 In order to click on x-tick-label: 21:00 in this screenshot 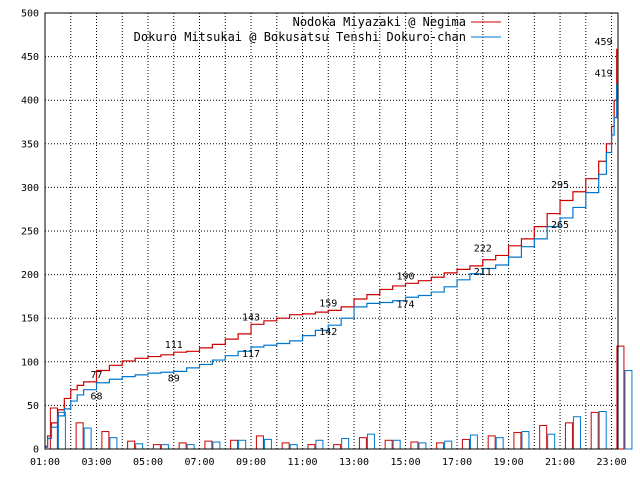, I will do `click(560, 462)`.